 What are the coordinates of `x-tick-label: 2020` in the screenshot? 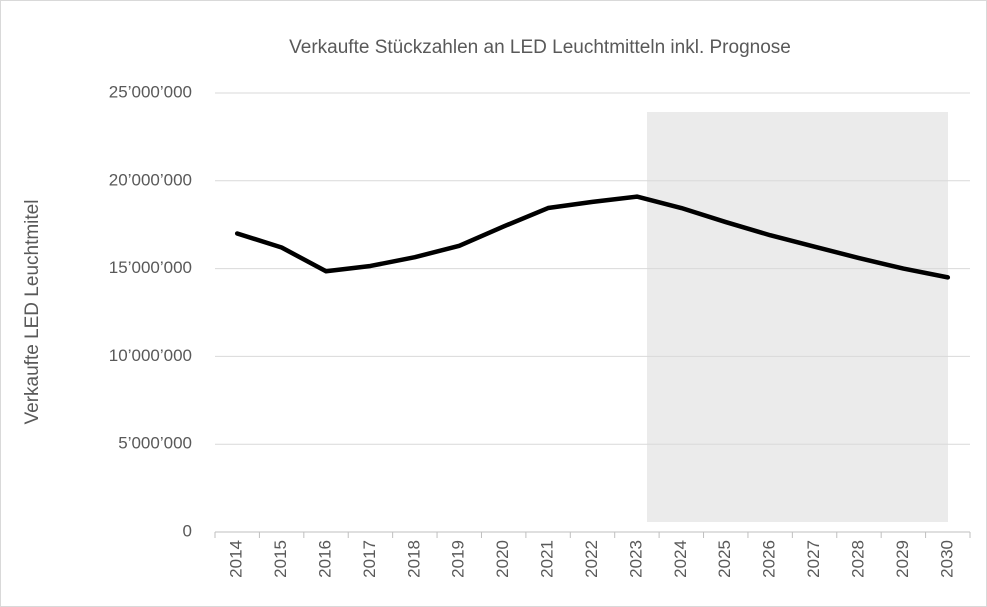 It's located at (502, 559).